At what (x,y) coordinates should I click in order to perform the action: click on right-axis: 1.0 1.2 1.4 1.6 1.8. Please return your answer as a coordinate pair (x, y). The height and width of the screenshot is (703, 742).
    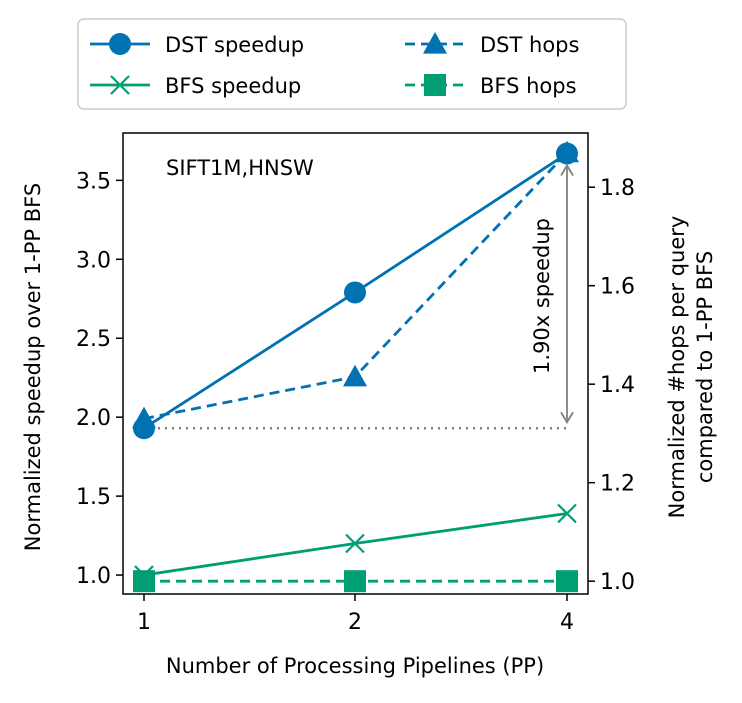
    Looking at the image, I should click on (611, 385).